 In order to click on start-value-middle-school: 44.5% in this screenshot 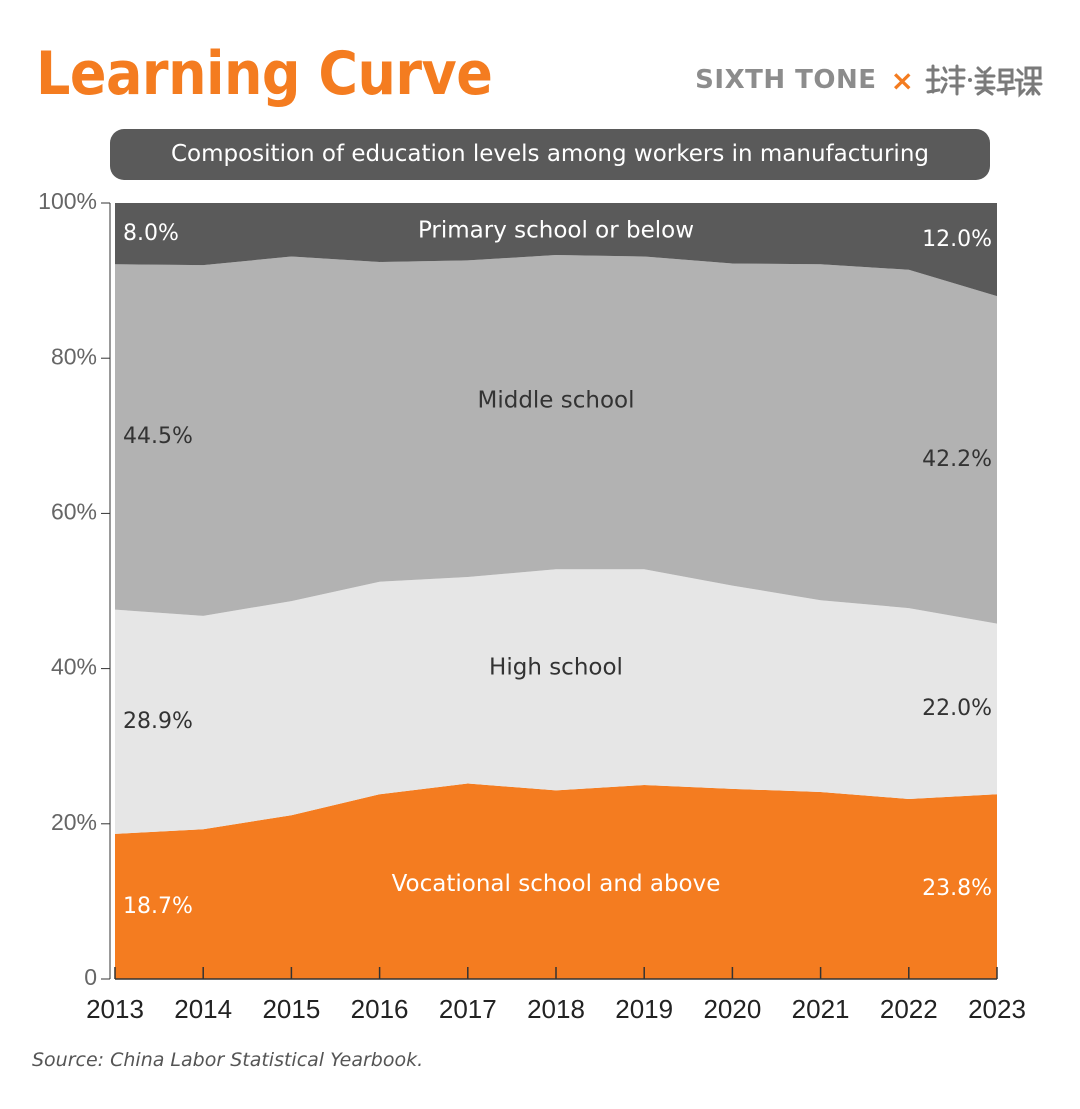, I will do `click(158, 436)`.